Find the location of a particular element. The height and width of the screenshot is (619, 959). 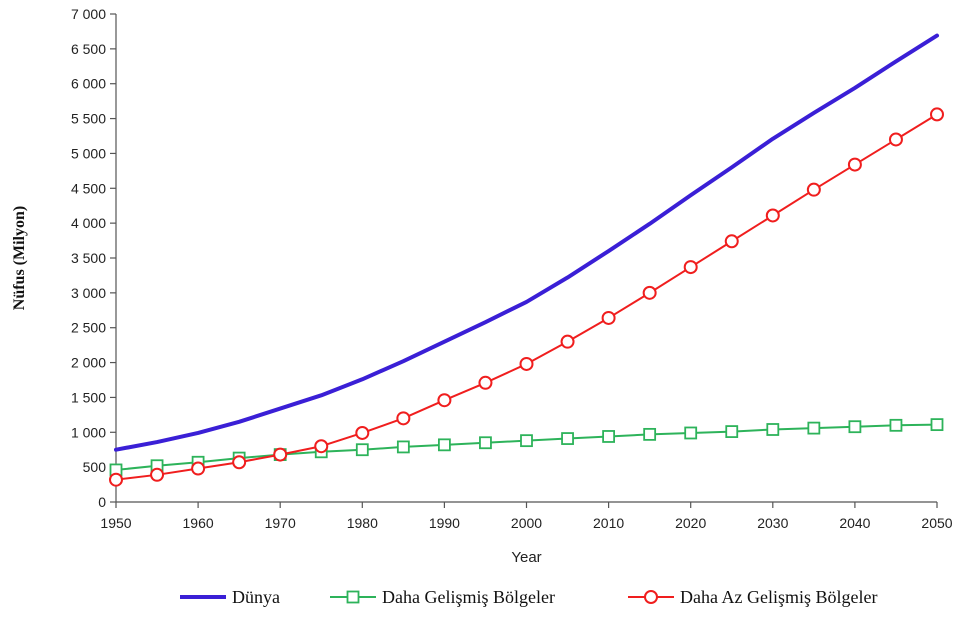

y-tick-label: 3 500 is located at coordinates (88, 258).